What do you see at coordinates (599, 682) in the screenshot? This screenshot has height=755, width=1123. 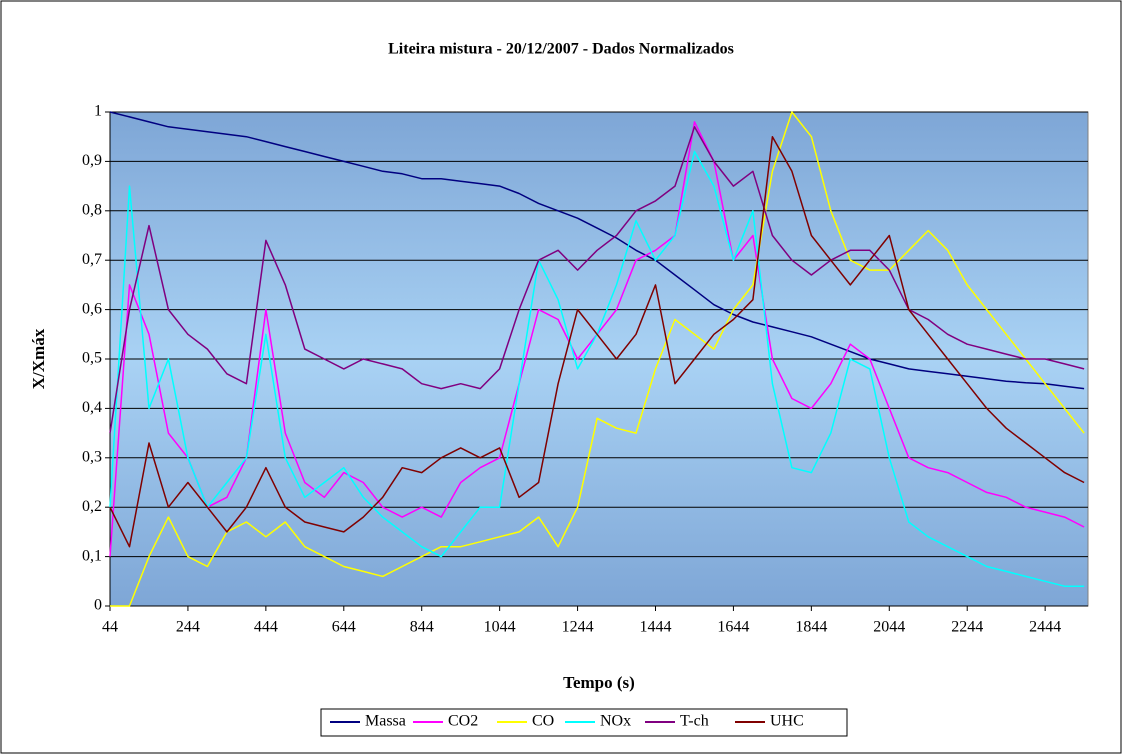 I see `x-axis-title: Tempo (s)` at bounding box center [599, 682].